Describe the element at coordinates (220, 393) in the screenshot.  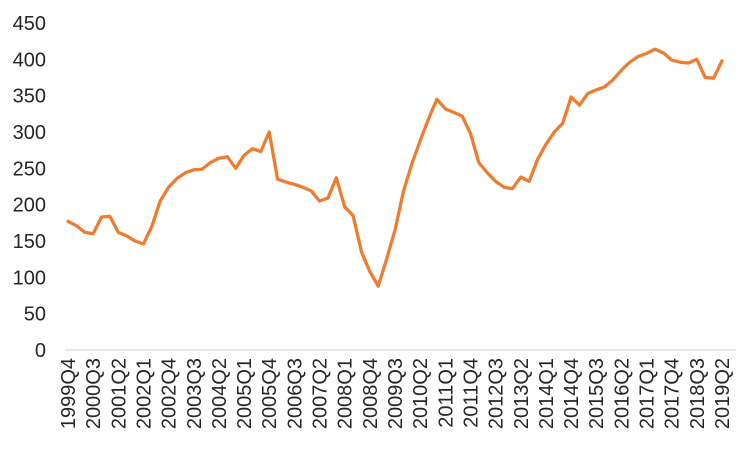
I see `x-axis-tick-label: 2004Q2` at that location.